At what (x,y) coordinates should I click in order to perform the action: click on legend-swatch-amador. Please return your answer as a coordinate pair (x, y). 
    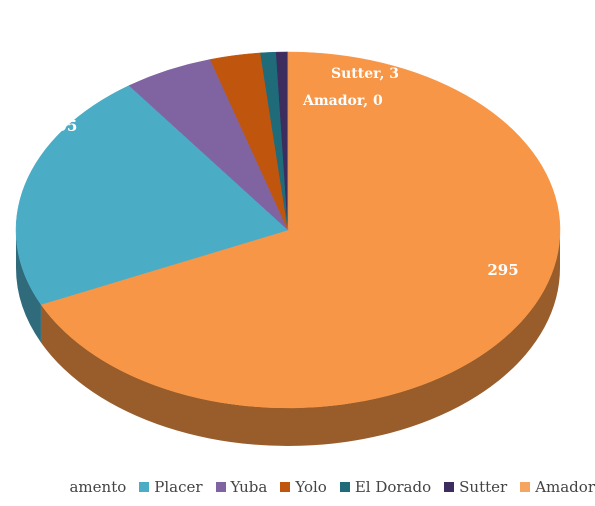
    Looking at the image, I should click on (525, 487).